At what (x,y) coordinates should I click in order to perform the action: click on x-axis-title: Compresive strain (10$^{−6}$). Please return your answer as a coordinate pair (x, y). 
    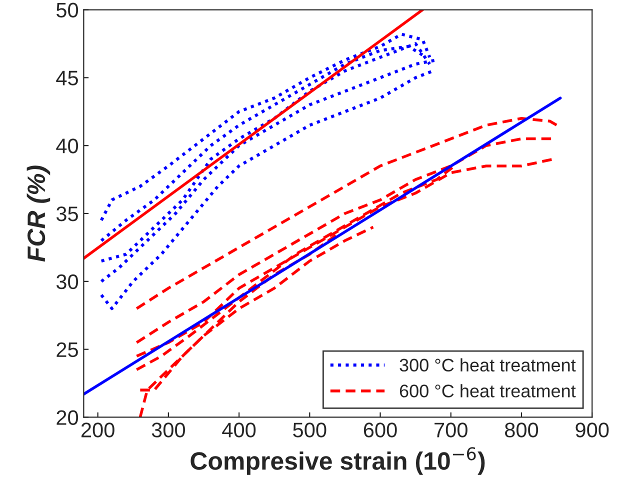
    Looking at the image, I should click on (337, 461).